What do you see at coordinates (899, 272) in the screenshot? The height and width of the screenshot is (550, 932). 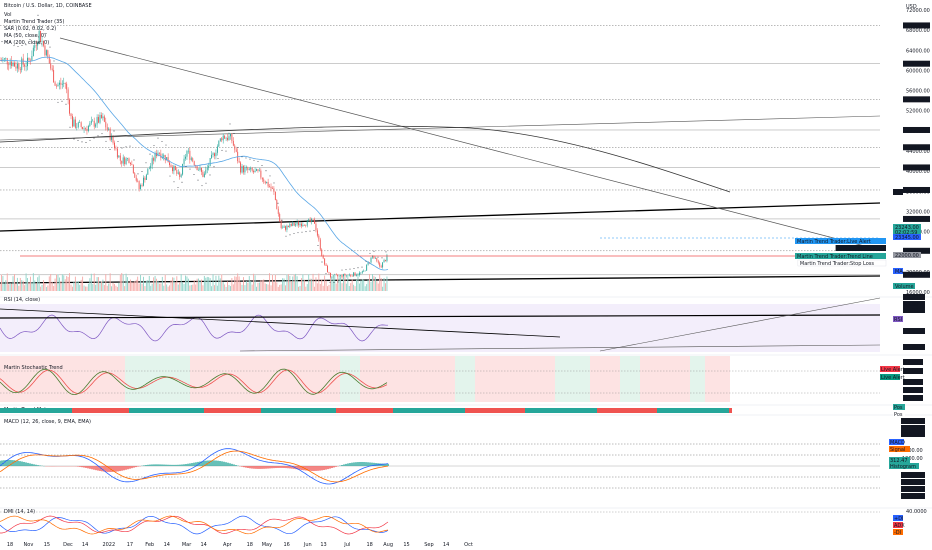 I see `price-badge-label-5: MA` at bounding box center [899, 272].